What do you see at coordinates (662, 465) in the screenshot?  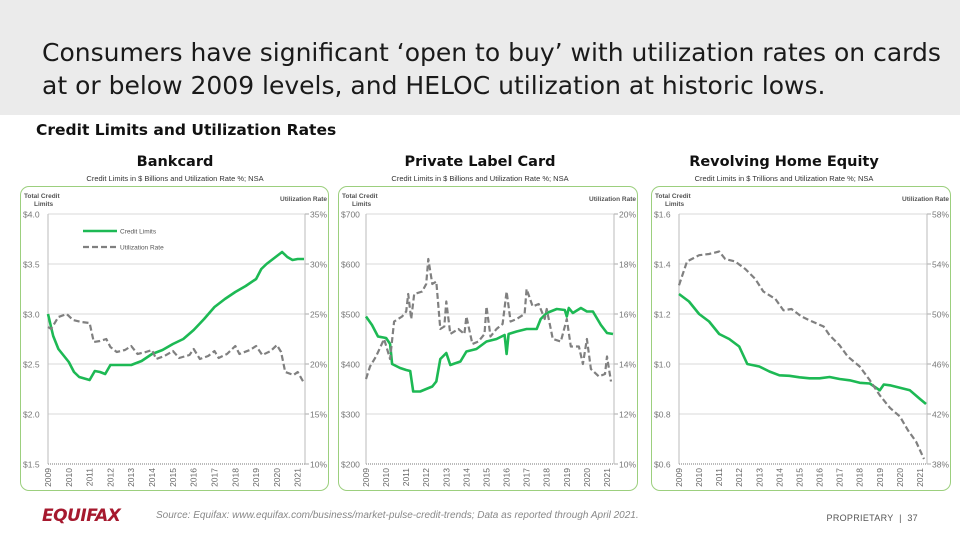 I see `y-tick-left: $0.6` at bounding box center [662, 465].